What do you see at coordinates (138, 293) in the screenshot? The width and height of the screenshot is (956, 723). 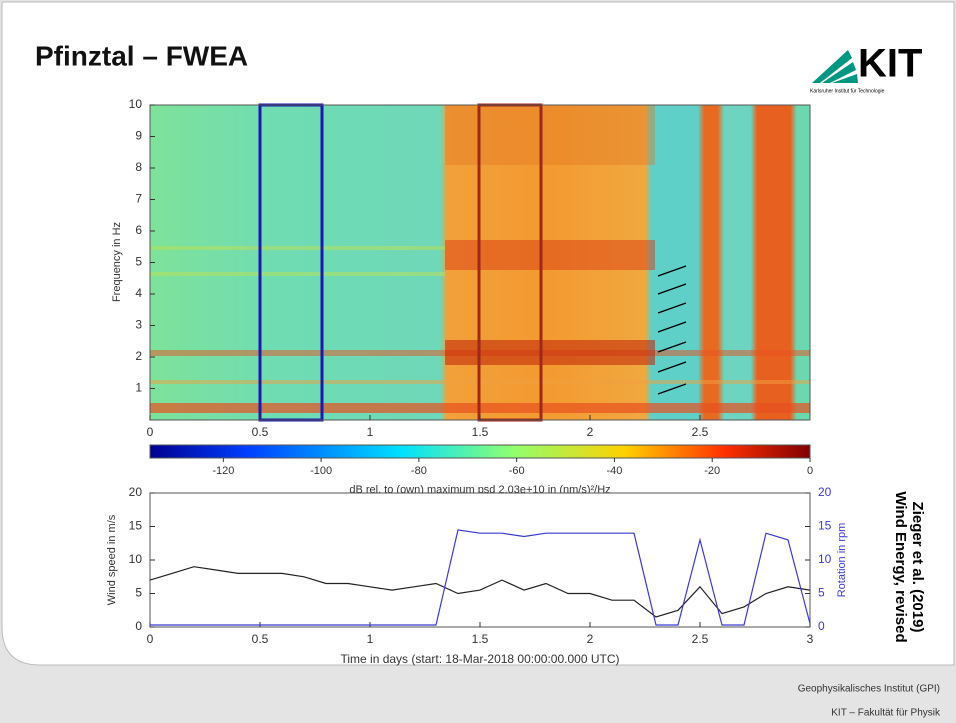 I see `y-tick-label: 4` at bounding box center [138, 293].